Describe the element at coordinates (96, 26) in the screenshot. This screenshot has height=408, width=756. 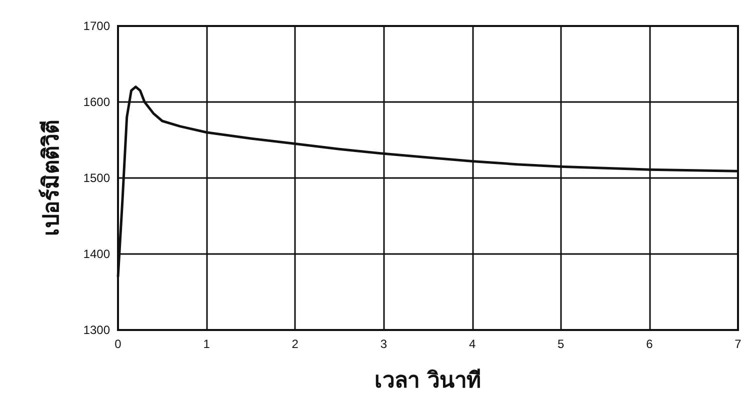
I see `y-tick-label: 1700` at that location.